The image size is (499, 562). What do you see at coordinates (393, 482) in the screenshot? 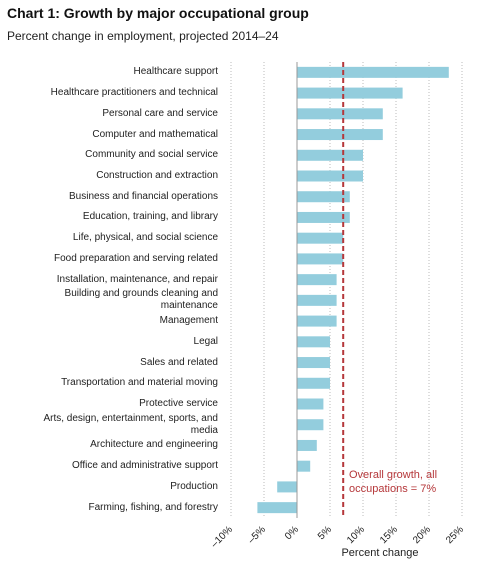
I see `annotation: Overall growth, all occupations = 7%` at bounding box center [393, 482].